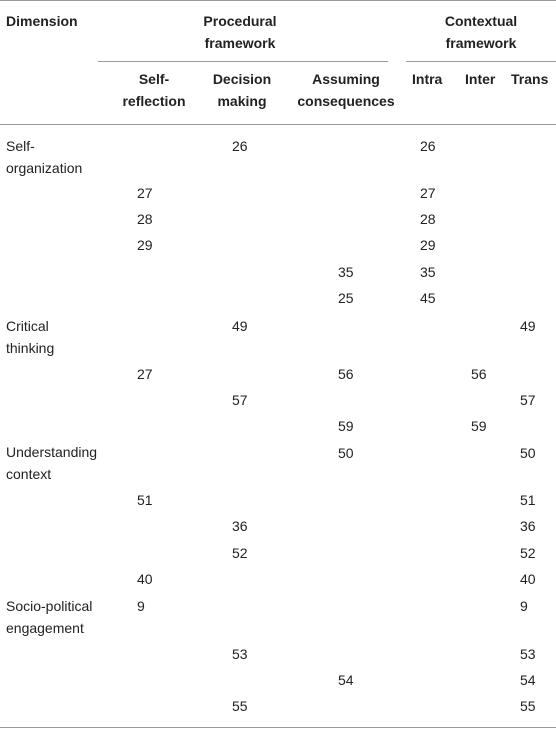 Image resolution: width=556 pixels, height=730 pixels. I want to click on assuming-consequences-cell: 59, so click(346, 426).